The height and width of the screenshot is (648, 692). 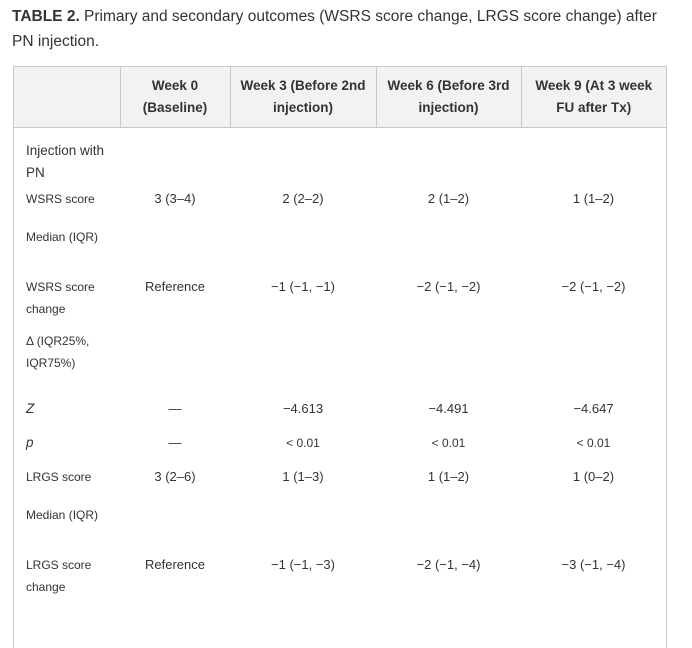 What do you see at coordinates (303, 476) in the screenshot?
I see `lrgs-week-3: 1 (1–3)` at bounding box center [303, 476].